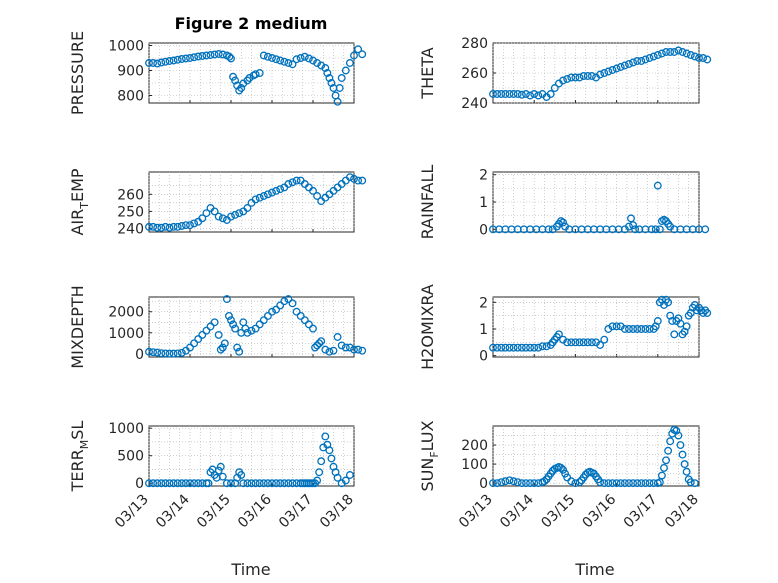  Describe the element at coordinates (427, 327) in the screenshot. I see `y-axis-label-h2omixra: H2OMIXRA` at that location.